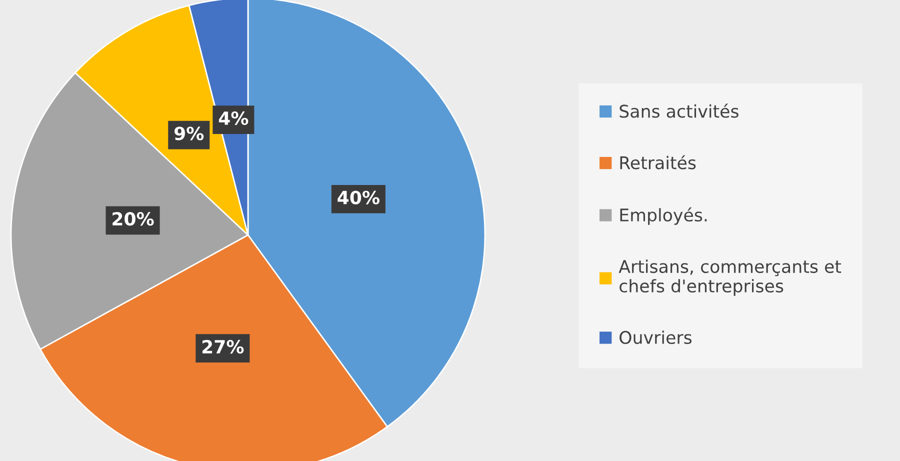  I want to click on legend-label: Retraités, so click(658, 162).